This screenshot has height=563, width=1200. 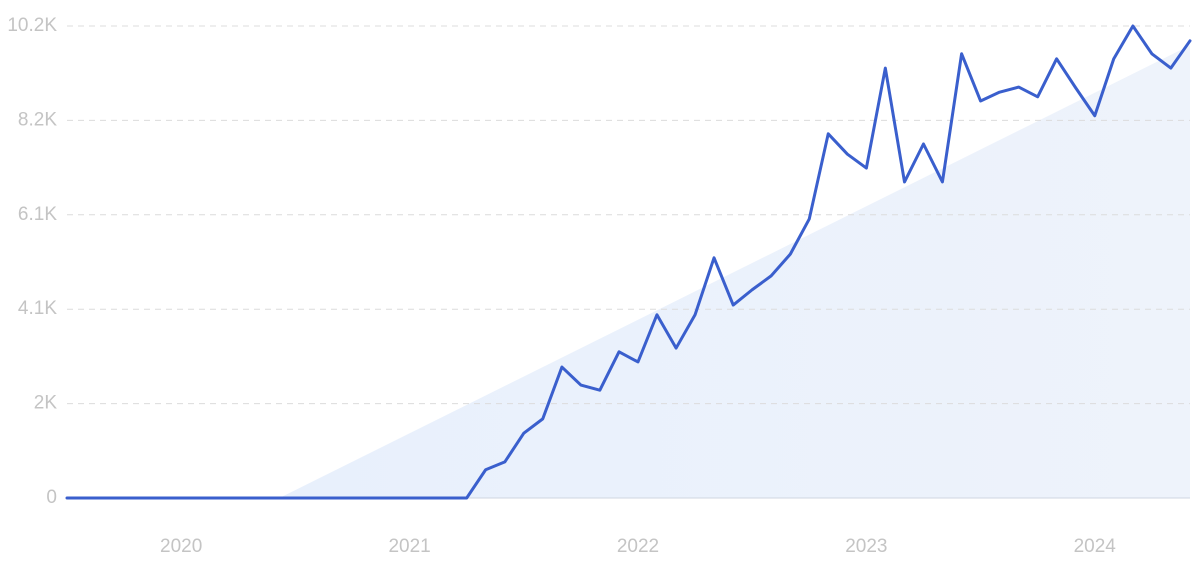 I want to click on x-tick-label: 2021, so click(x=409, y=546).